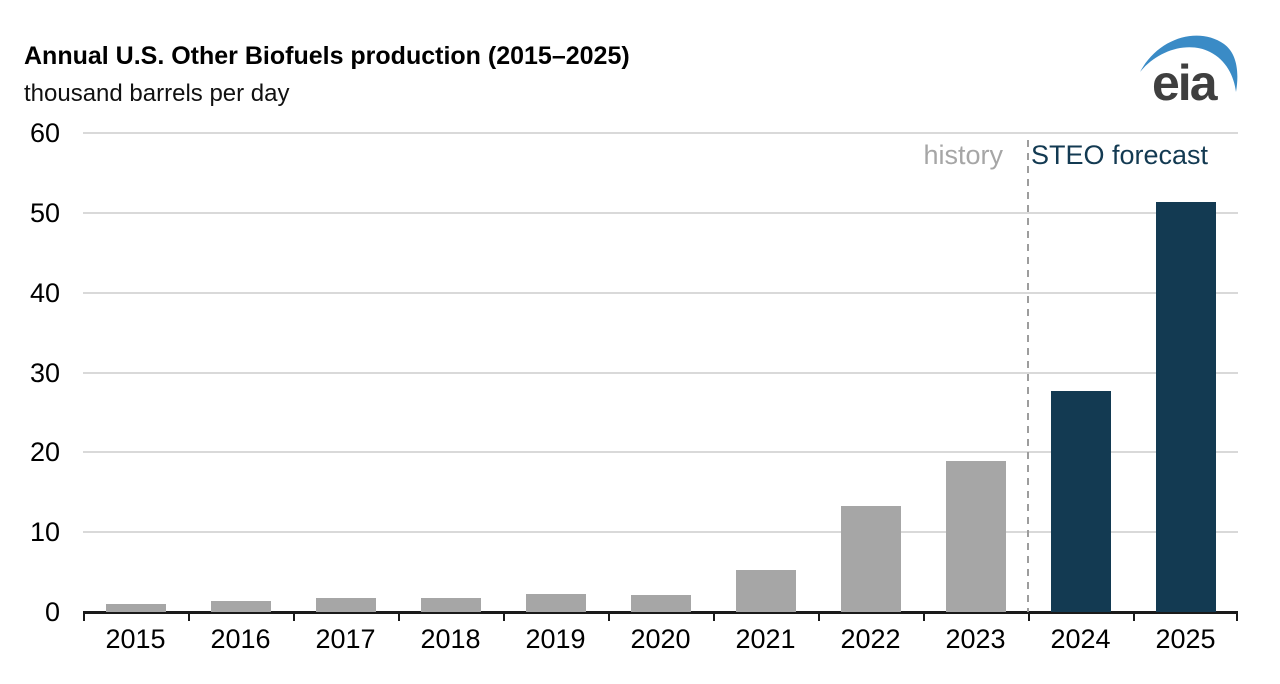 The width and height of the screenshot is (1280, 684). What do you see at coordinates (44, 532) in the screenshot?
I see `y-tick-label-10: 10` at bounding box center [44, 532].